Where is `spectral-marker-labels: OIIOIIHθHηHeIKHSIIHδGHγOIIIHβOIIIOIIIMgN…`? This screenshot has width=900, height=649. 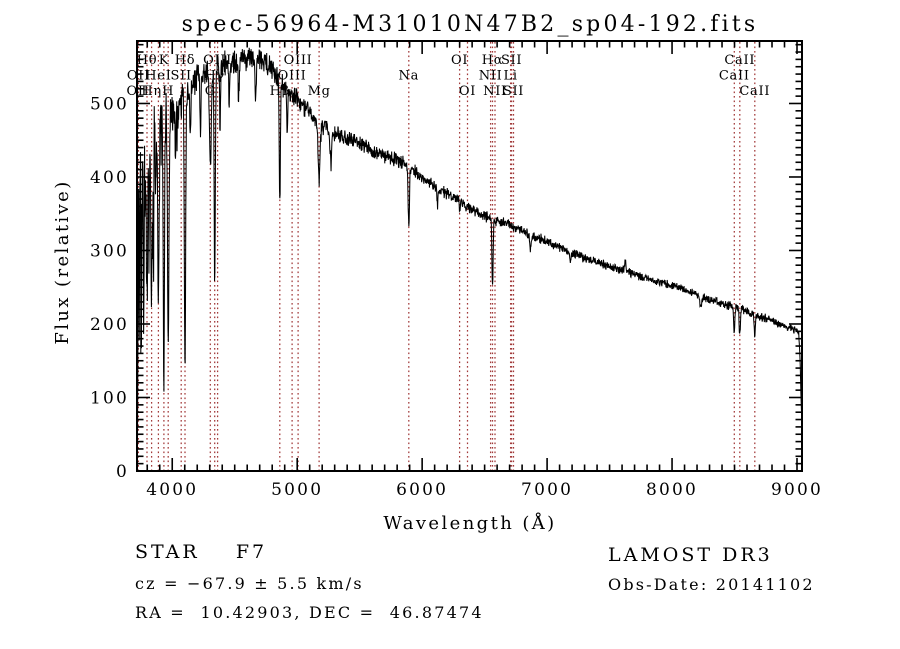 spectral-marker-labels: OIIOIIHθHηHeIKHSIIHδGHγOIIIHβOIIIOIIIMgN… is located at coordinates (448, 76).